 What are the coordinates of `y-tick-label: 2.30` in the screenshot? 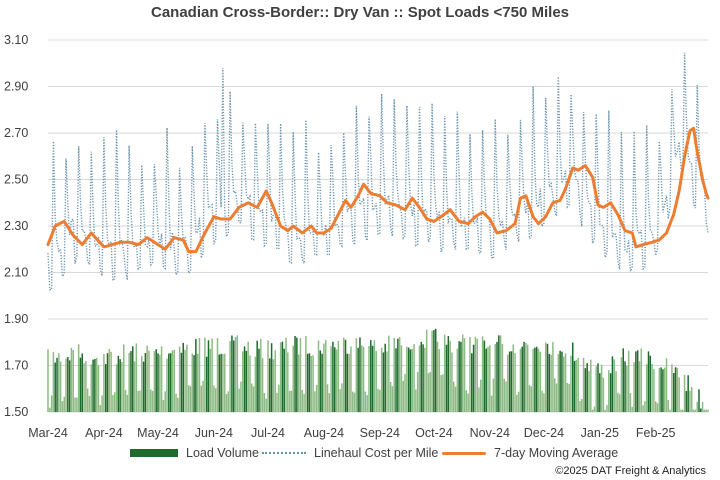 It's located at (16, 226).